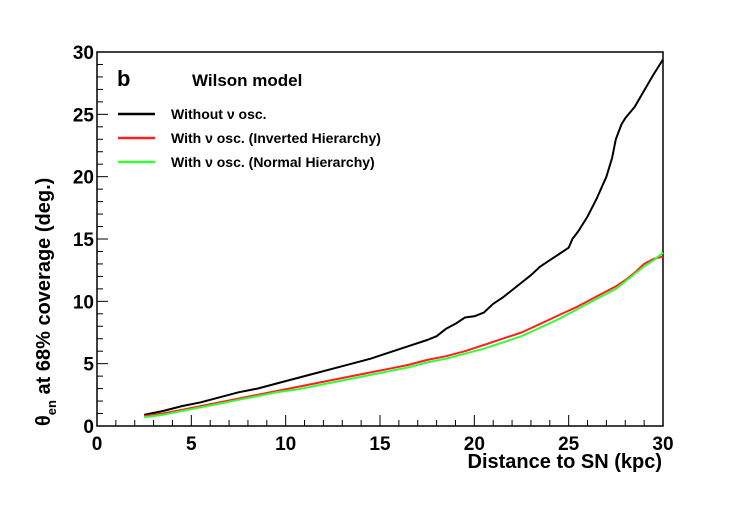  Describe the element at coordinates (88, 427) in the screenshot. I see `y-tick-label: 0` at that location.